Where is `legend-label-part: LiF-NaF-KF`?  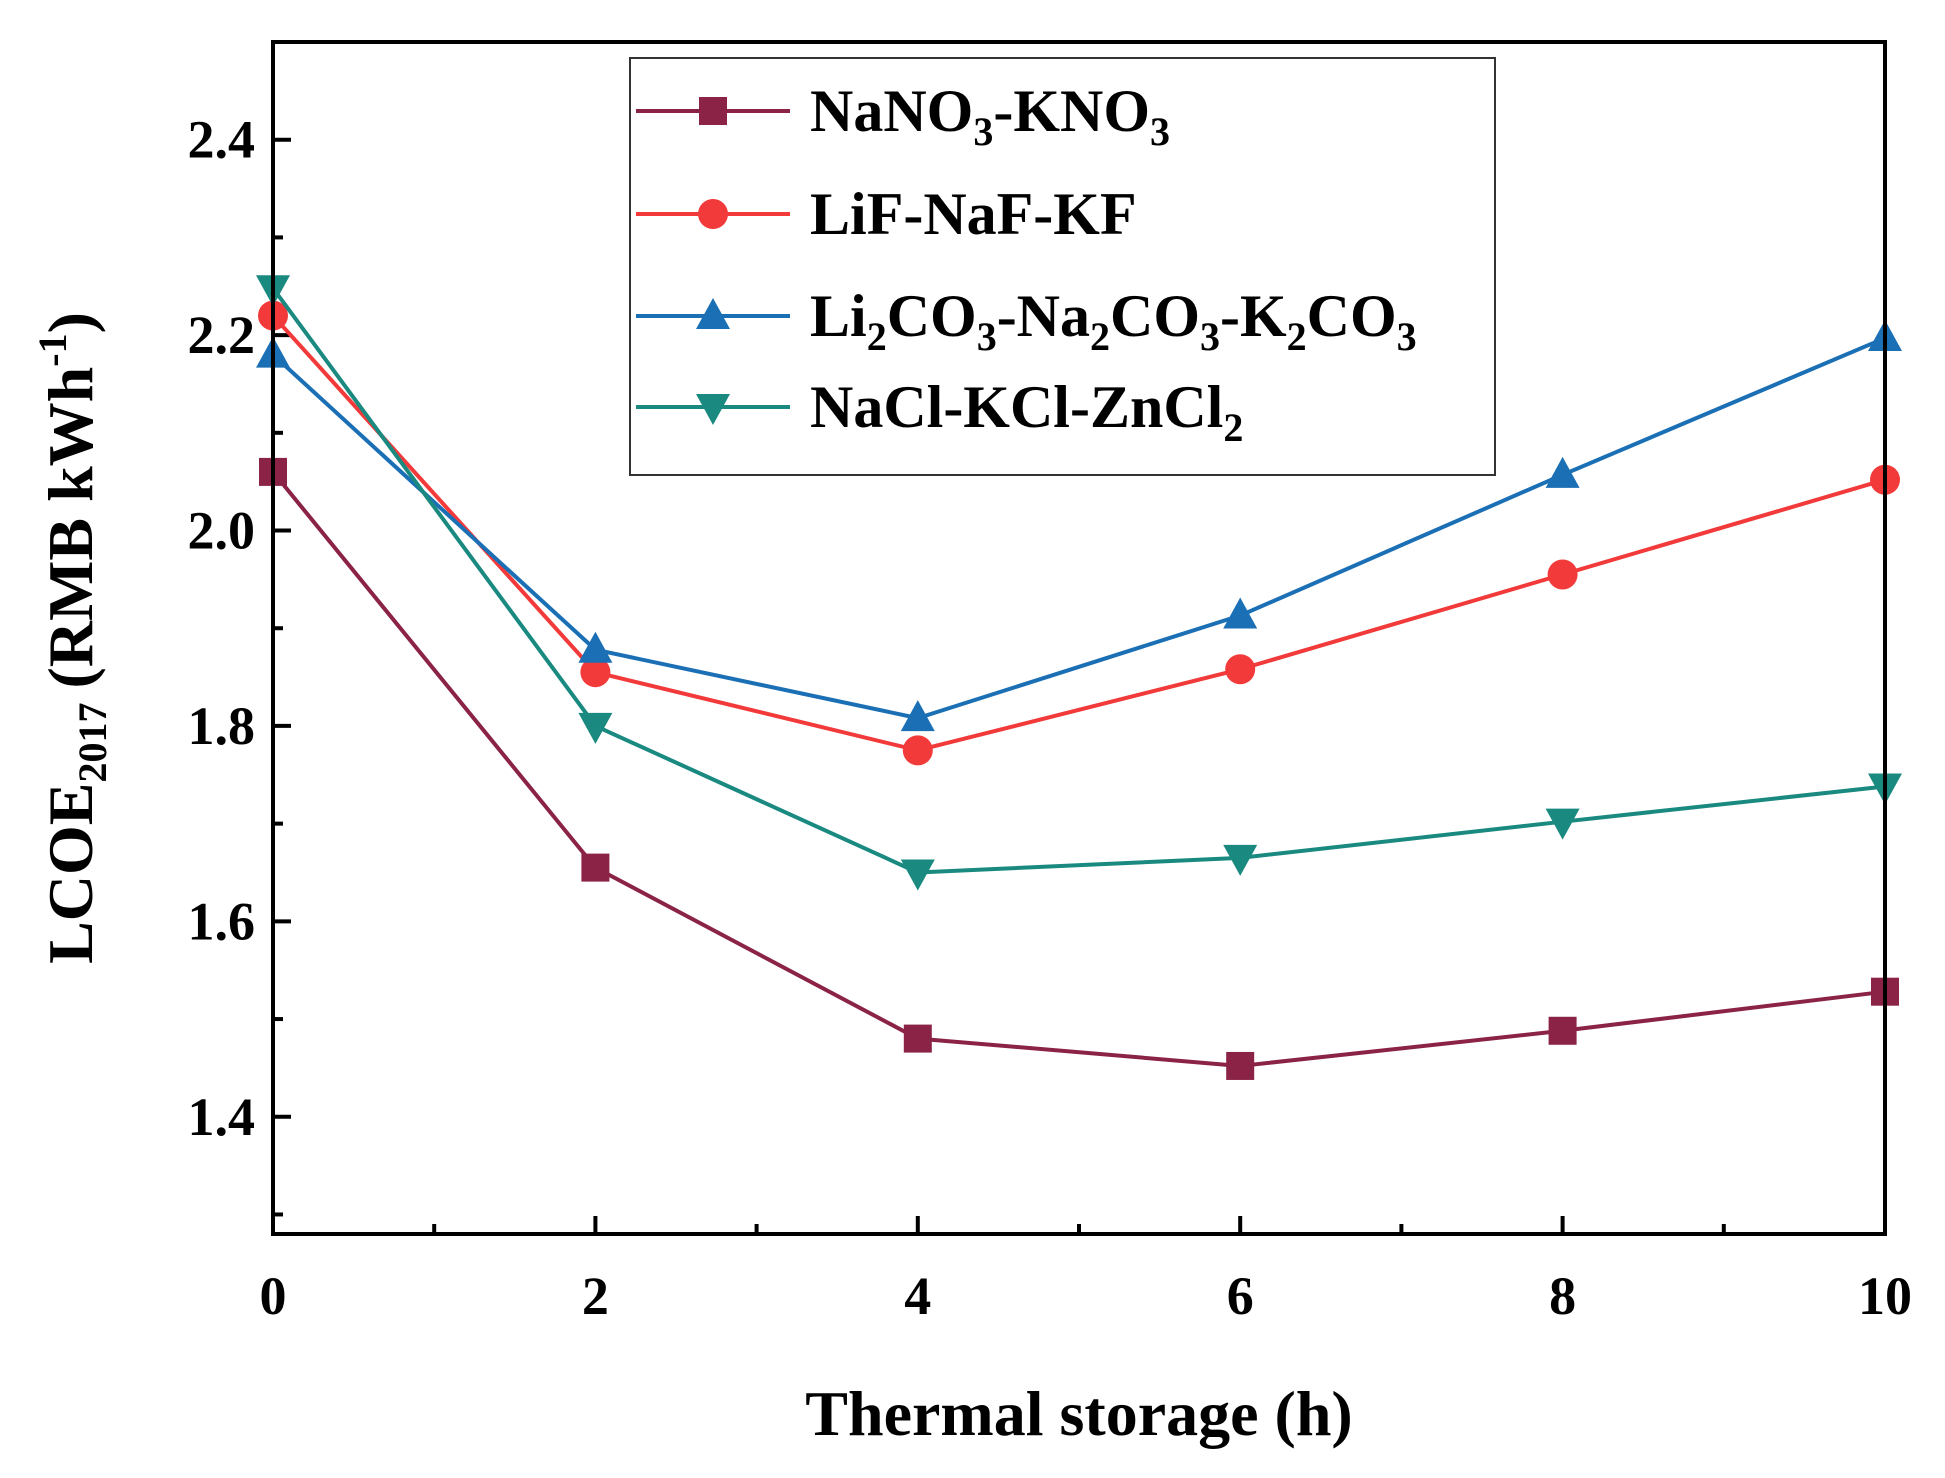 legend-label-part: LiF-NaF-KF is located at coordinates (973, 214).